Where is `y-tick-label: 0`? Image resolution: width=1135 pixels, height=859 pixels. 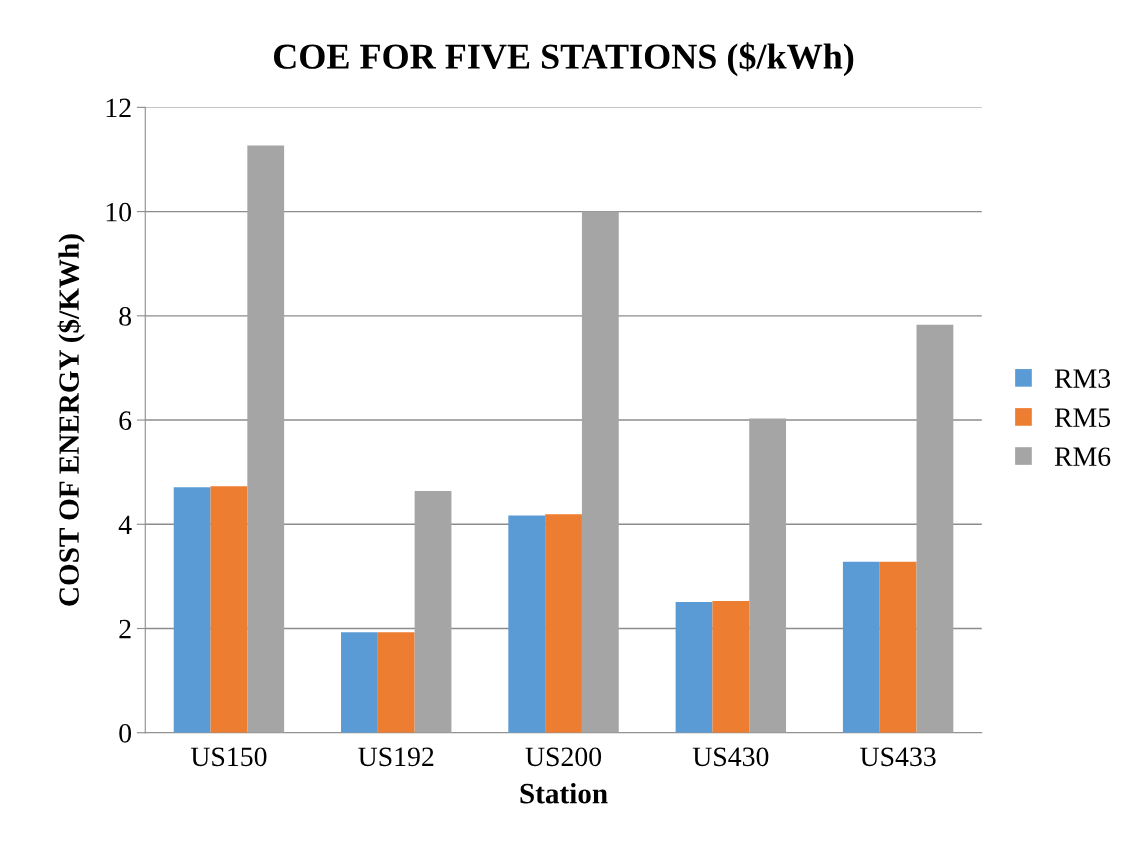
y-tick-label: 0 is located at coordinates (125, 733).